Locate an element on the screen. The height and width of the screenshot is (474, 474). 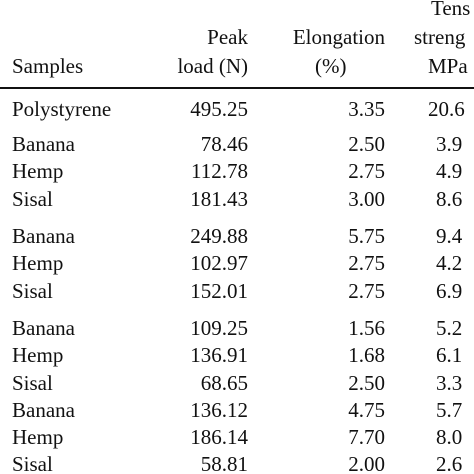
cell-elongation: 1.56 is located at coordinates (366, 328).